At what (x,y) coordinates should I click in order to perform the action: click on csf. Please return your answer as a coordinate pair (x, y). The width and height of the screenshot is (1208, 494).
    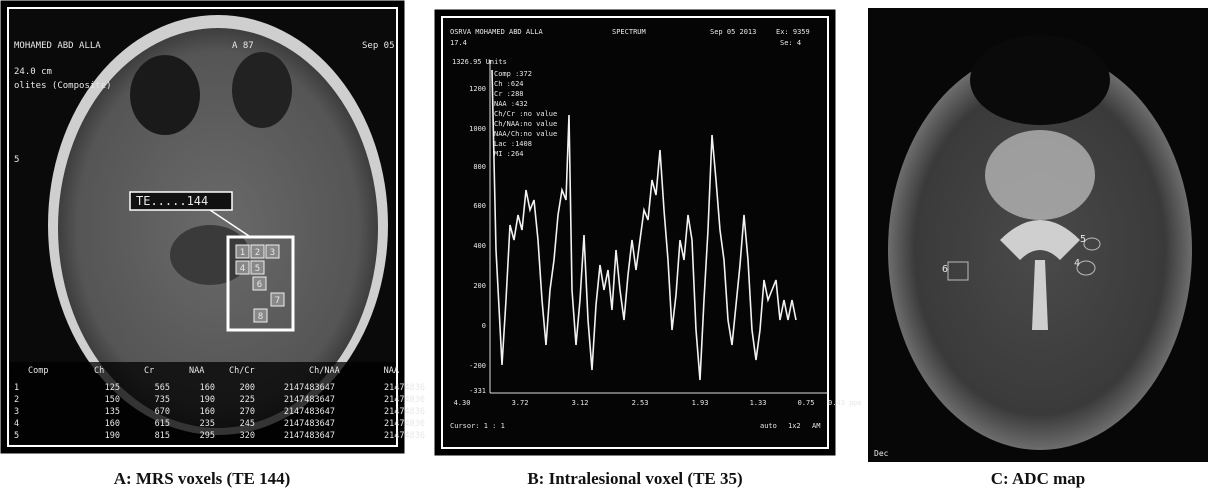
    Looking at the image, I should click on (1040, 175).